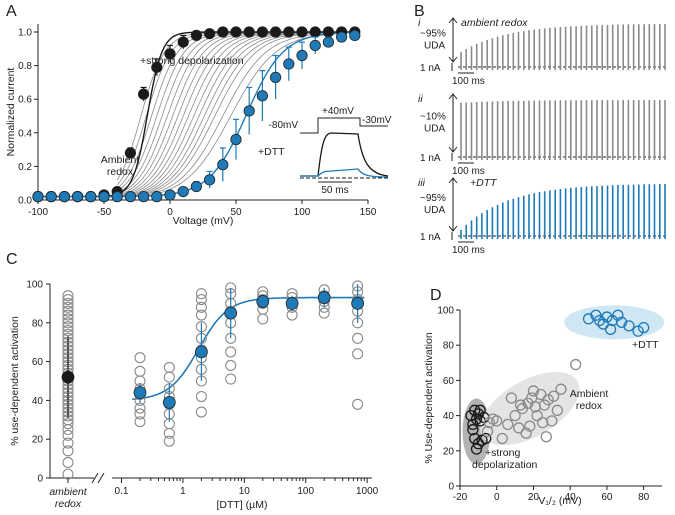 Image resolution: width=675 pixels, height=515 pixels. Describe the element at coordinates (68, 504) in the screenshot. I see `c-ambient-label-2: redox` at that location.